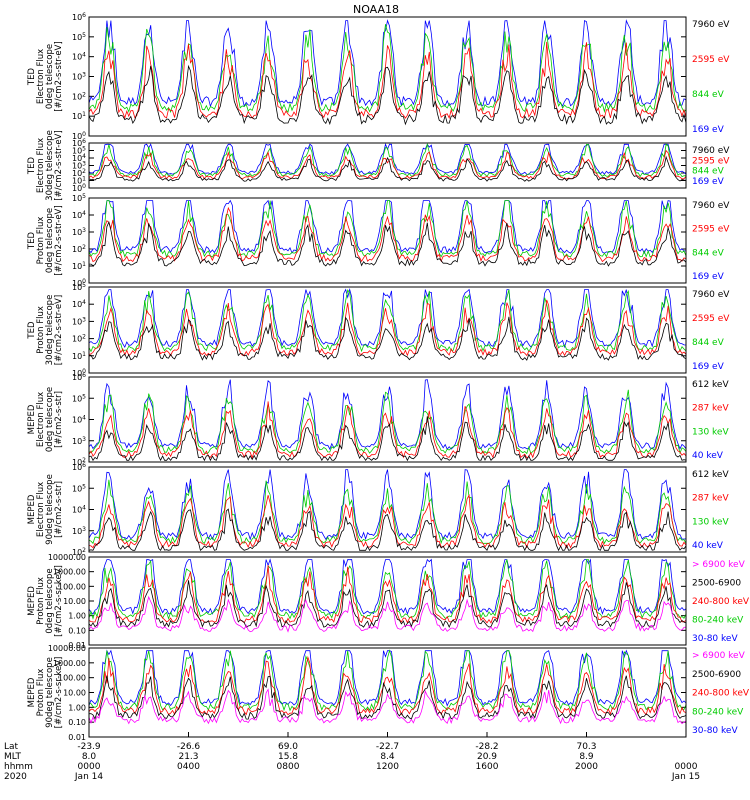 The height and width of the screenshot is (800, 750). I want to click on legend-entry: 240-800 keV, so click(721, 694).